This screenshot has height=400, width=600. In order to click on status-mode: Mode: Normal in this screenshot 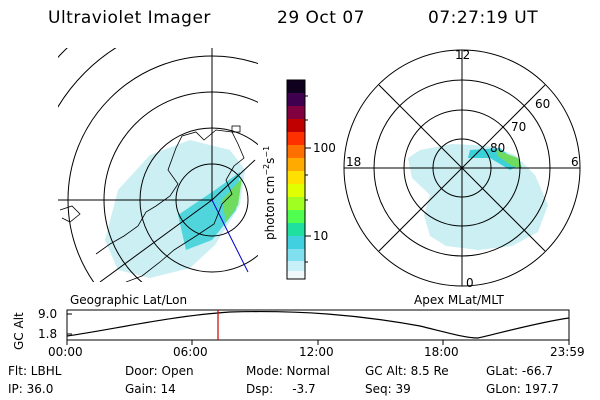, I will do `click(288, 371)`.